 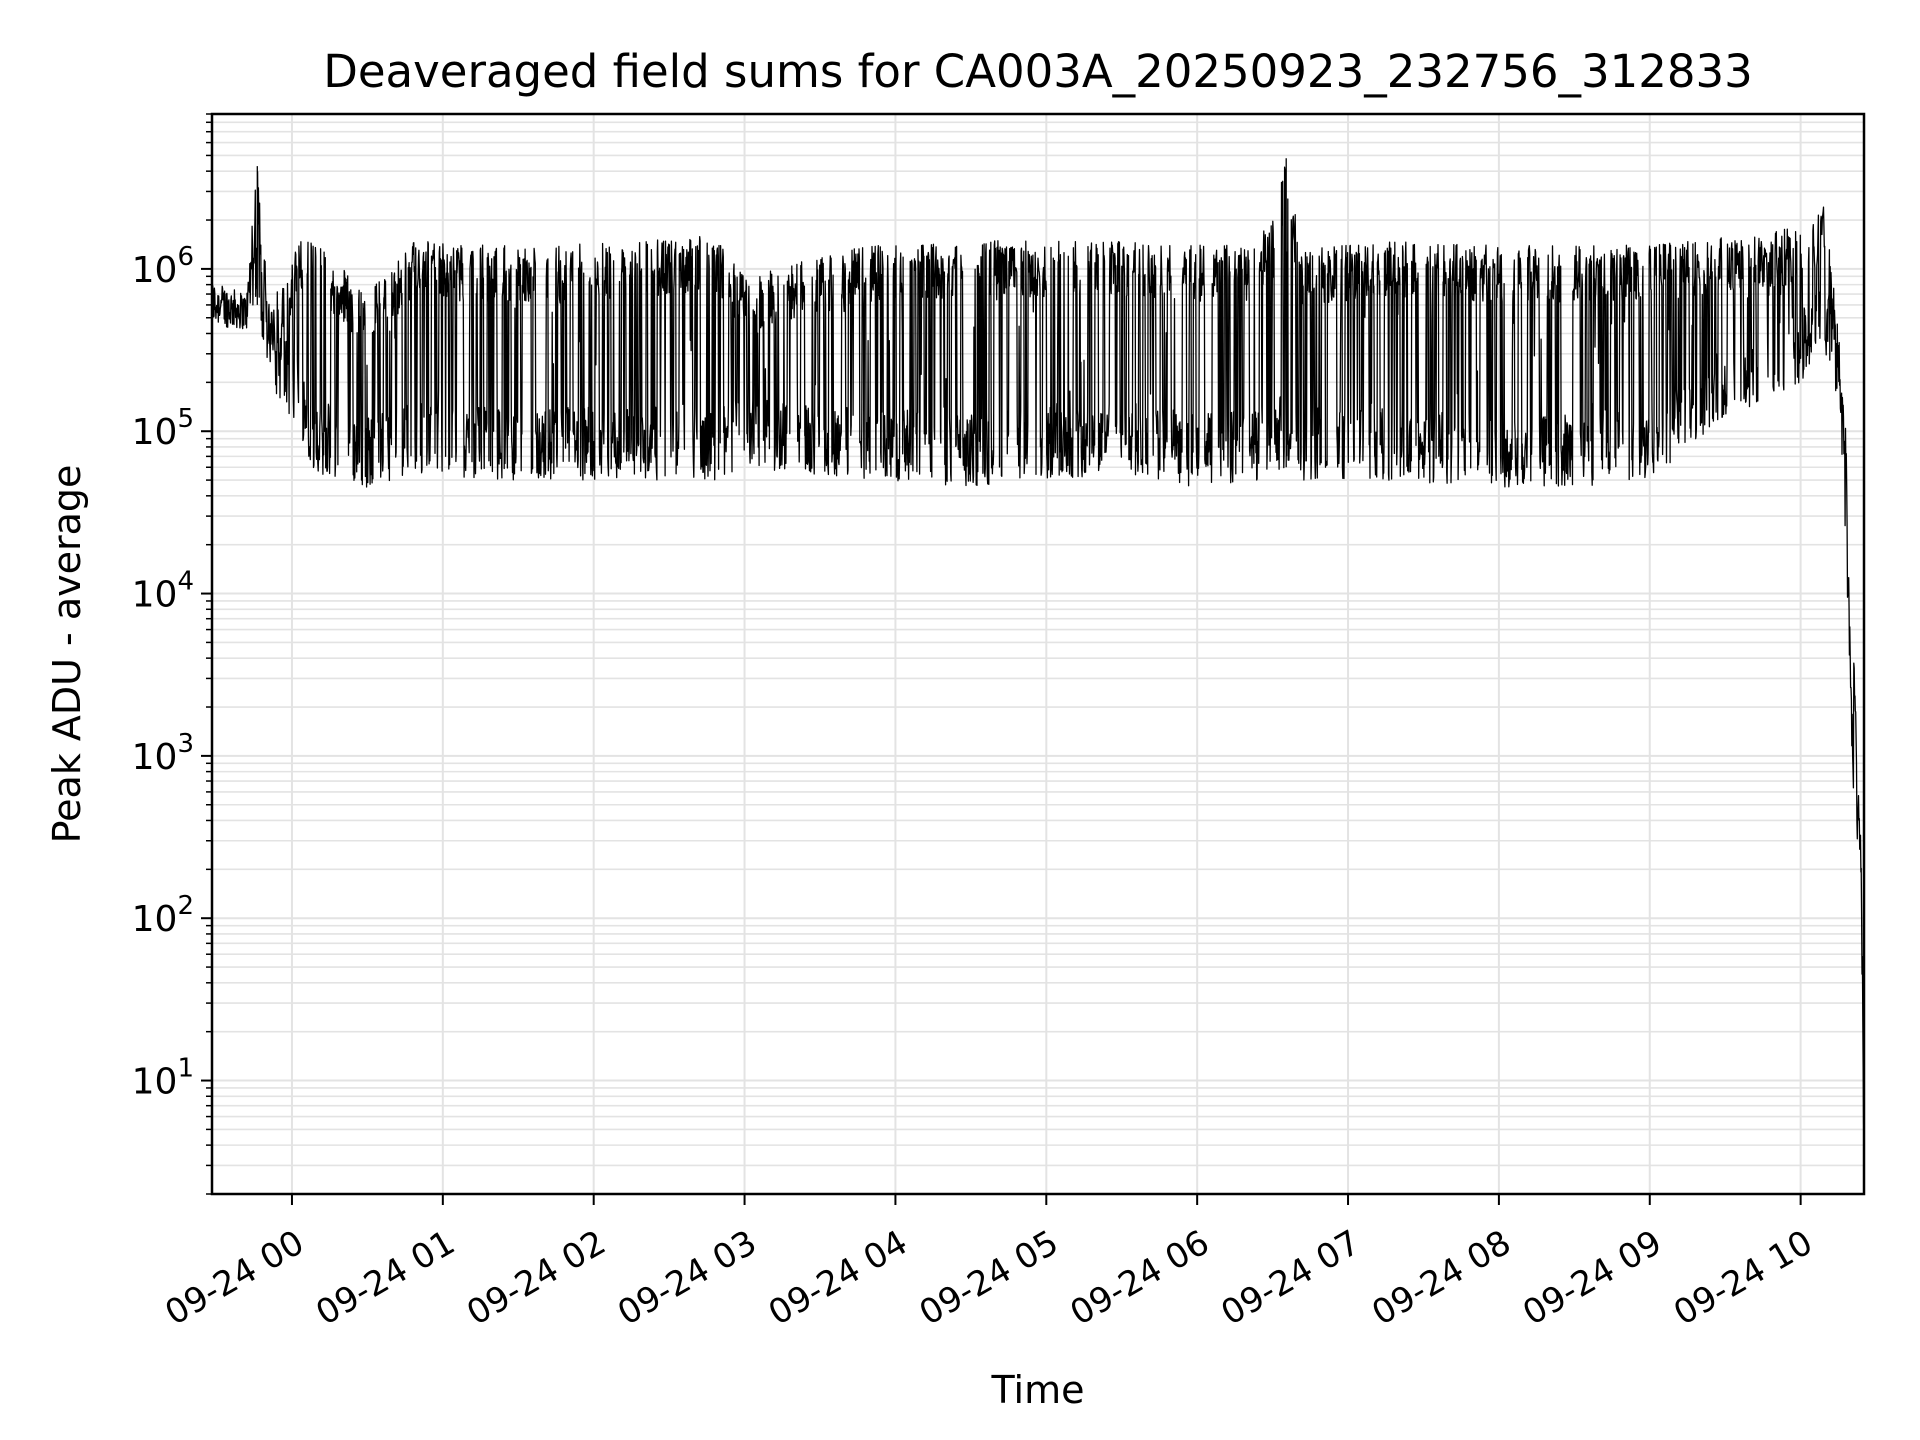 What do you see at coordinates (163, 915) in the screenshot?
I see `y-tick-label: 10²` at bounding box center [163, 915].